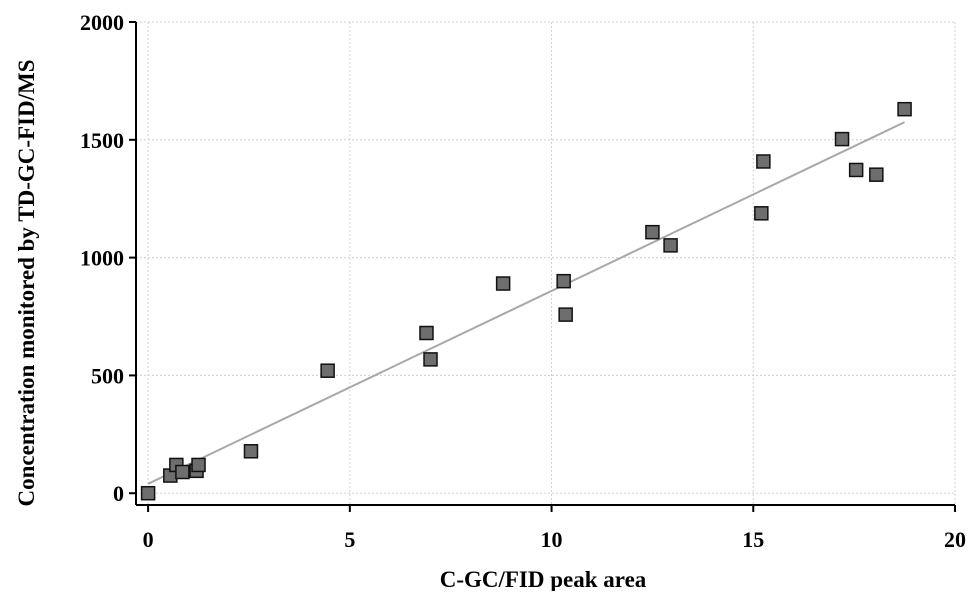 The image size is (970, 596). What do you see at coordinates (349, 539) in the screenshot?
I see `x-tick-label: 5` at bounding box center [349, 539].